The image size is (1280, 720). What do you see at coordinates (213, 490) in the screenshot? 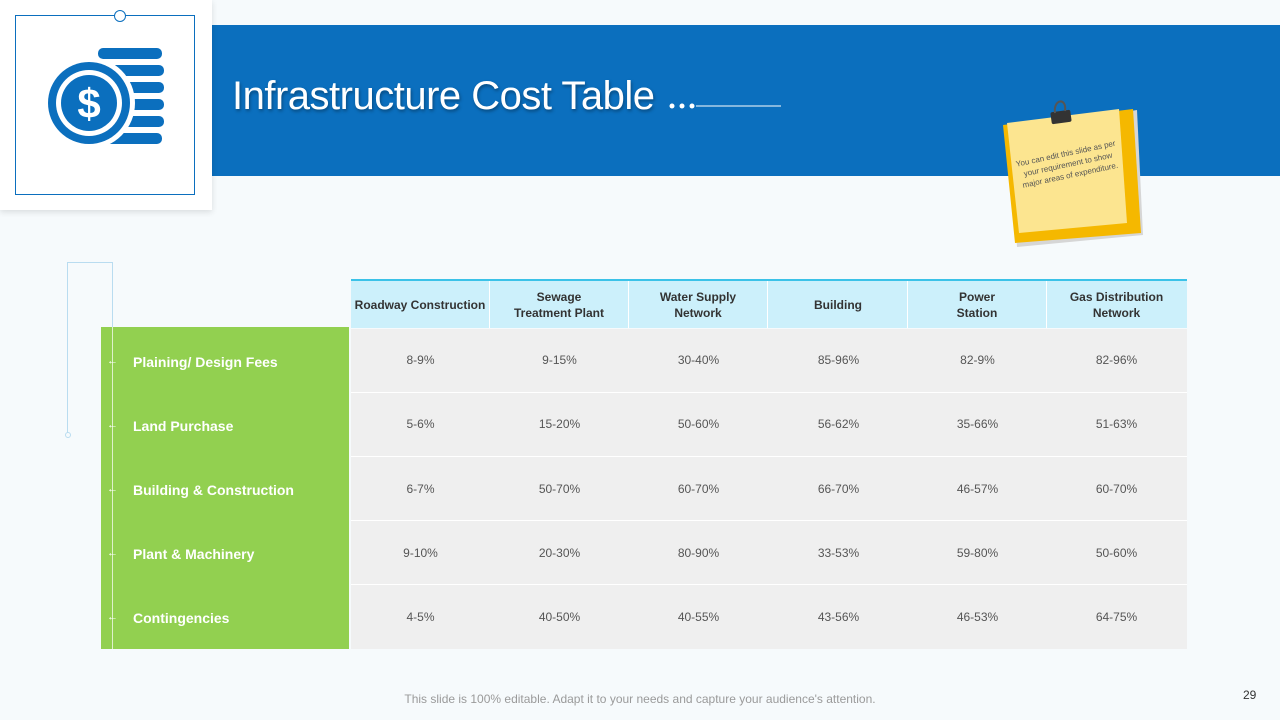
I see `row-label: Building & Construction` at bounding box center [213, 490].